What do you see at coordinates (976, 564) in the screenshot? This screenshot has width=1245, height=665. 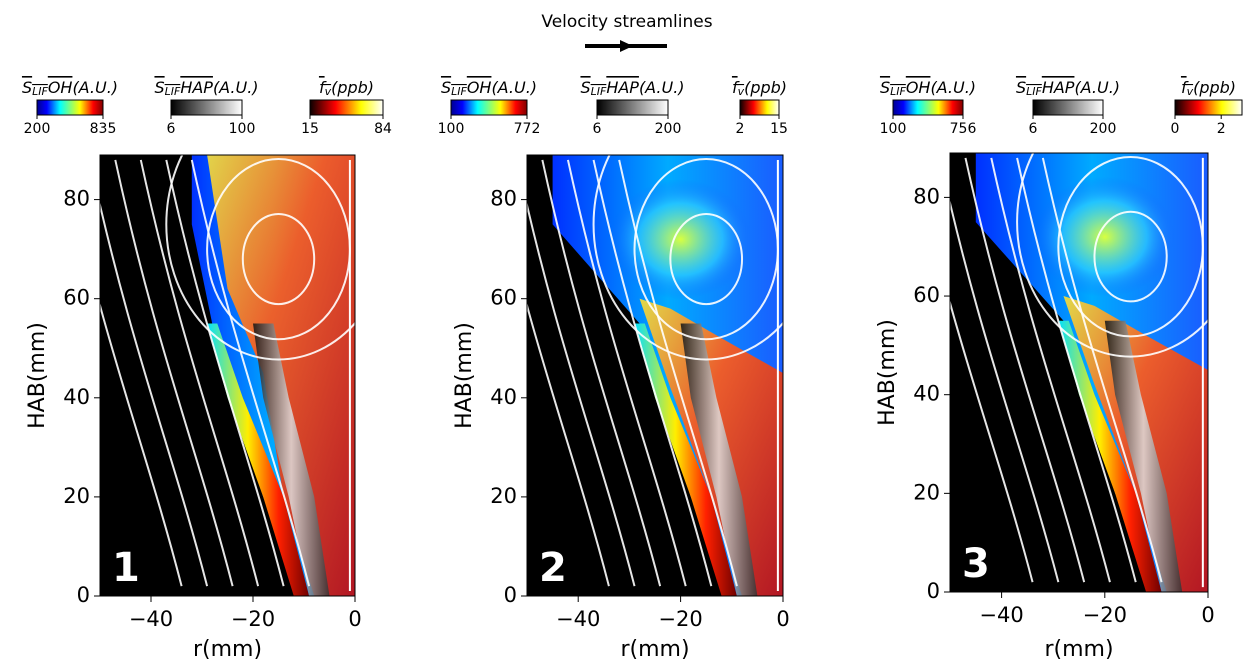 I see `panel-label: 3` at bounding box center [976, 564].